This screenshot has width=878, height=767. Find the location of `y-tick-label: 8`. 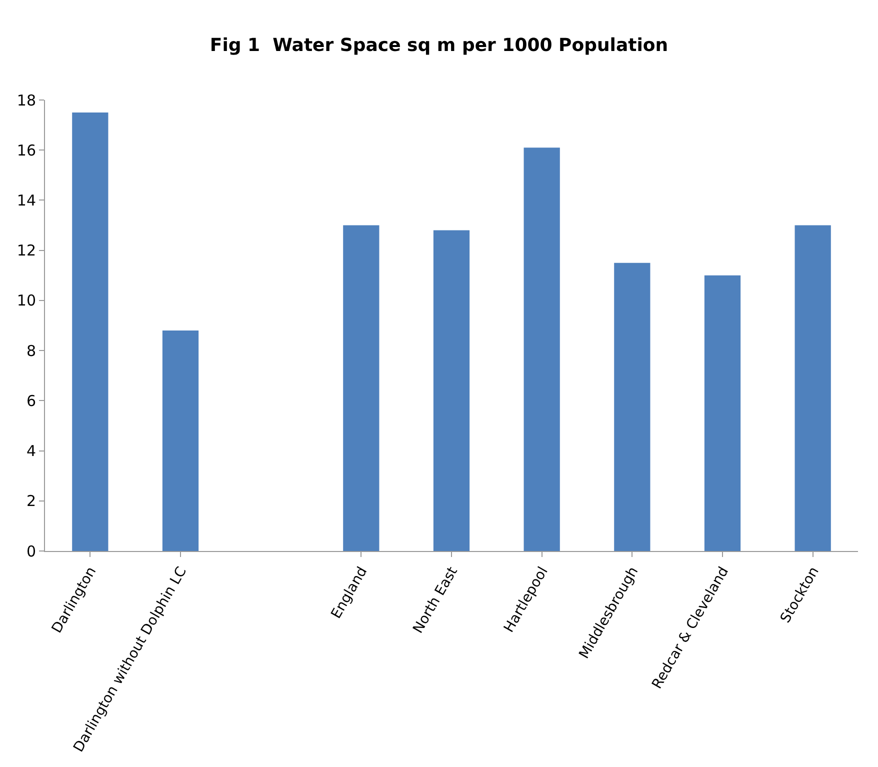

y-tick-label: 8 is located at coordinates (31, 351).